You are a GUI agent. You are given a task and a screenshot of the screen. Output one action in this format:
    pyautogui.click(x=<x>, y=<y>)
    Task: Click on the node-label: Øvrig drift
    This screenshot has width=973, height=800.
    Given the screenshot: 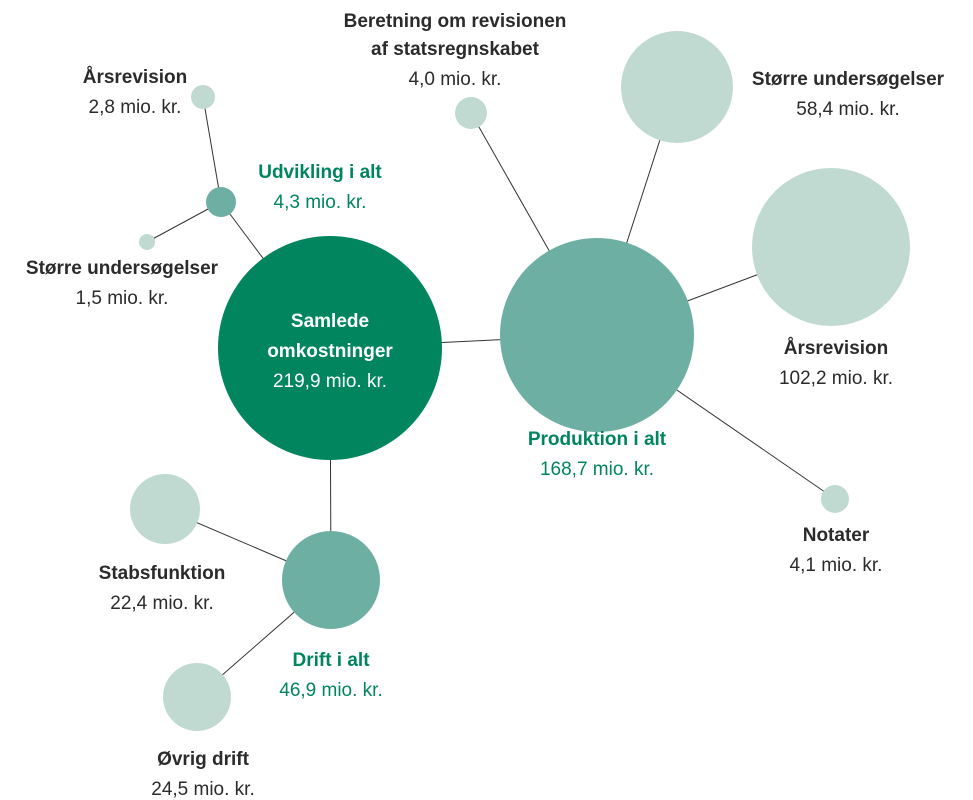 What is the action you would take?
    pyautogui.click(x=203, y=759)
    